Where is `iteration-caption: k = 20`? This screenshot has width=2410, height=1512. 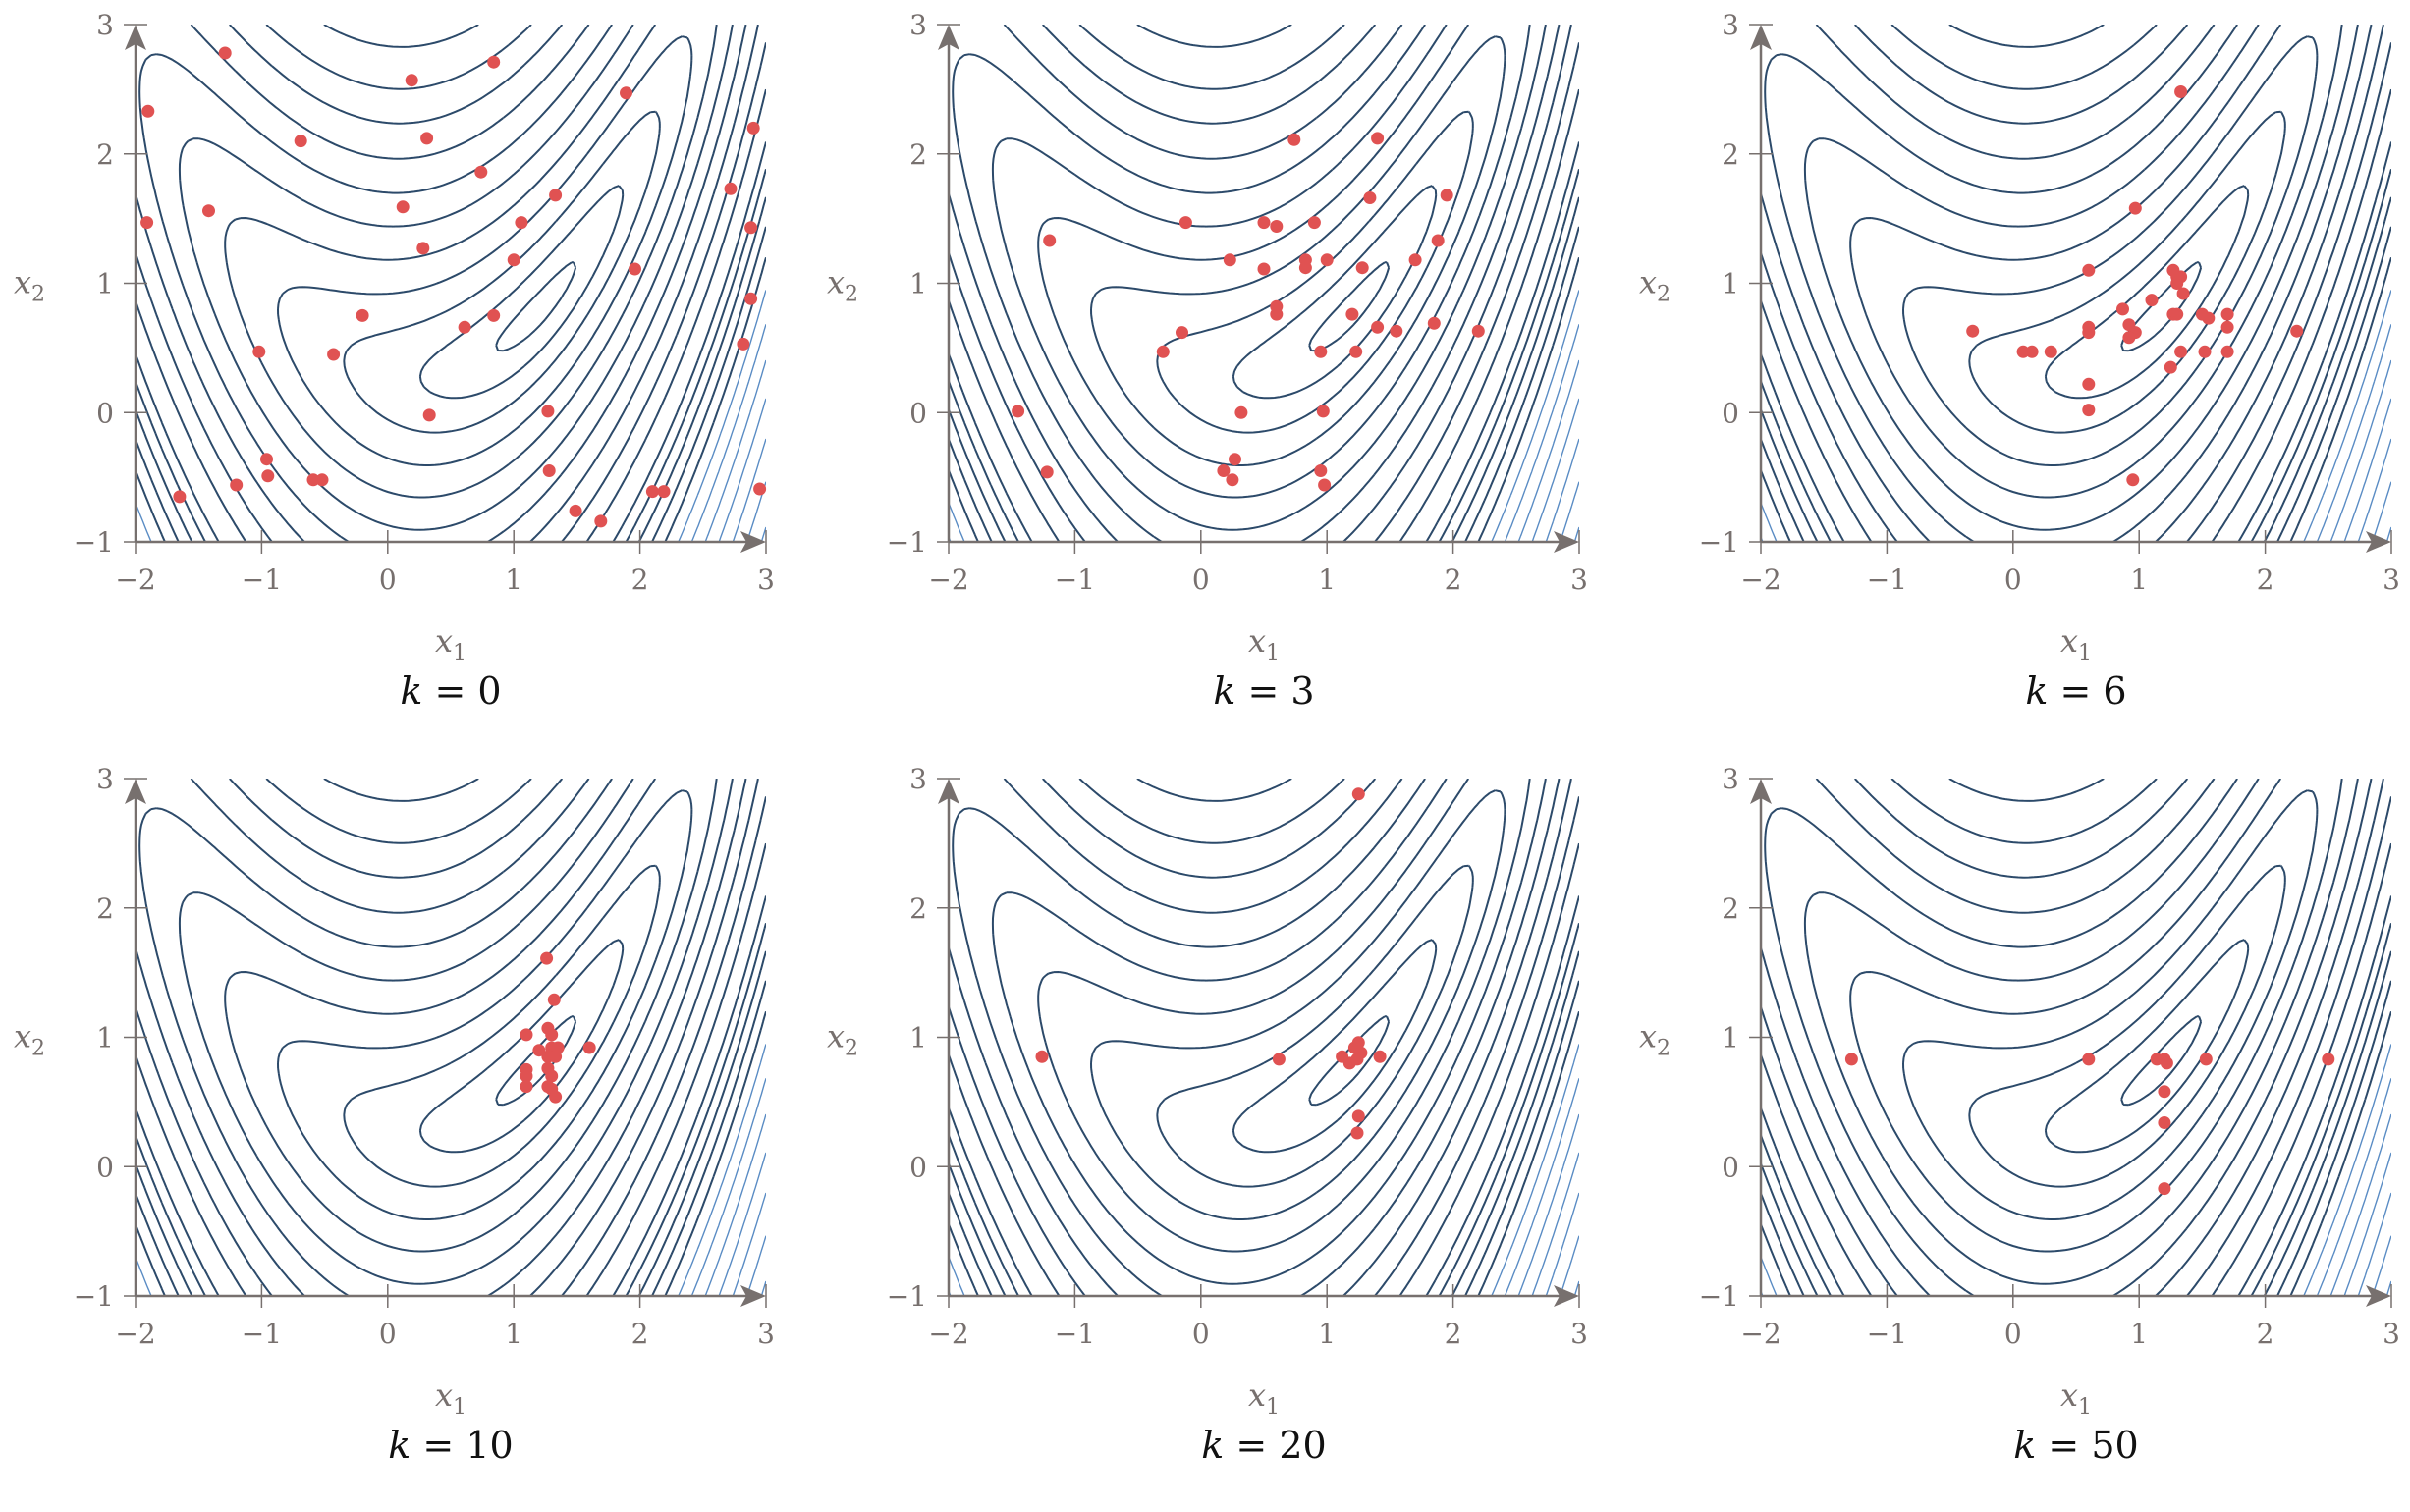 iteration-caption: k = 20 is located at coordinates (1264, 1446).